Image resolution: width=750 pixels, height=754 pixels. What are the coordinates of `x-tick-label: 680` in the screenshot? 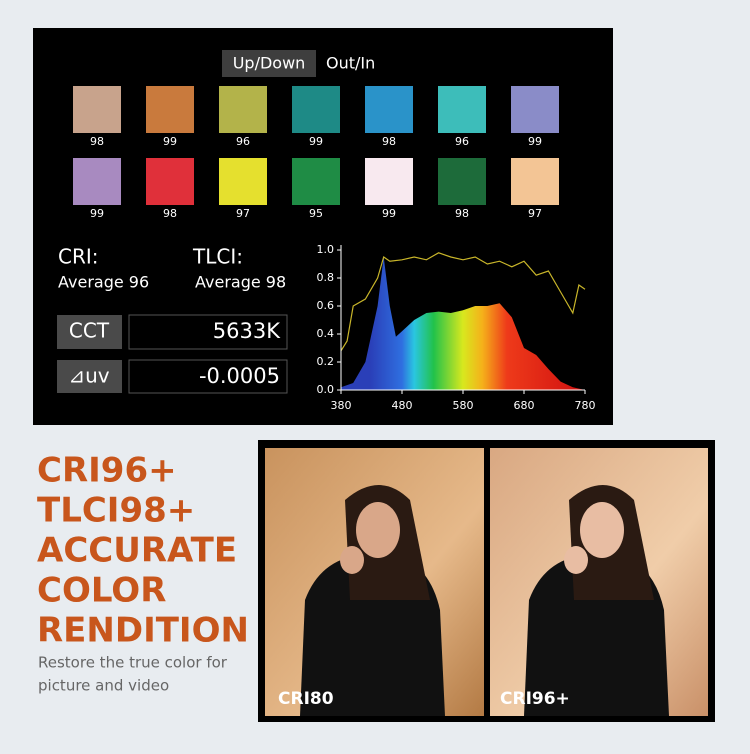 It's located at (524, 405).